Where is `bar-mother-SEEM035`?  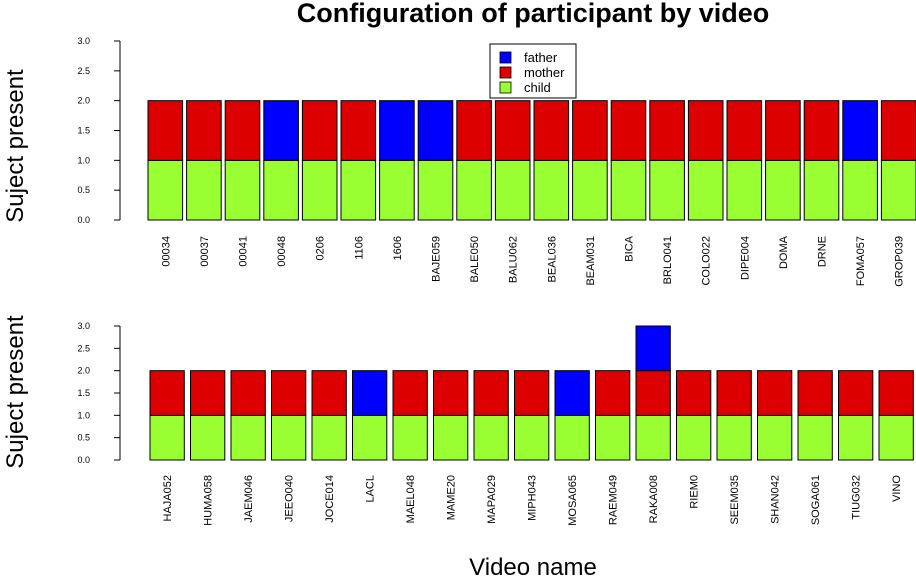
bar-mother-SEEM035 is located at coordinates (734, 393).